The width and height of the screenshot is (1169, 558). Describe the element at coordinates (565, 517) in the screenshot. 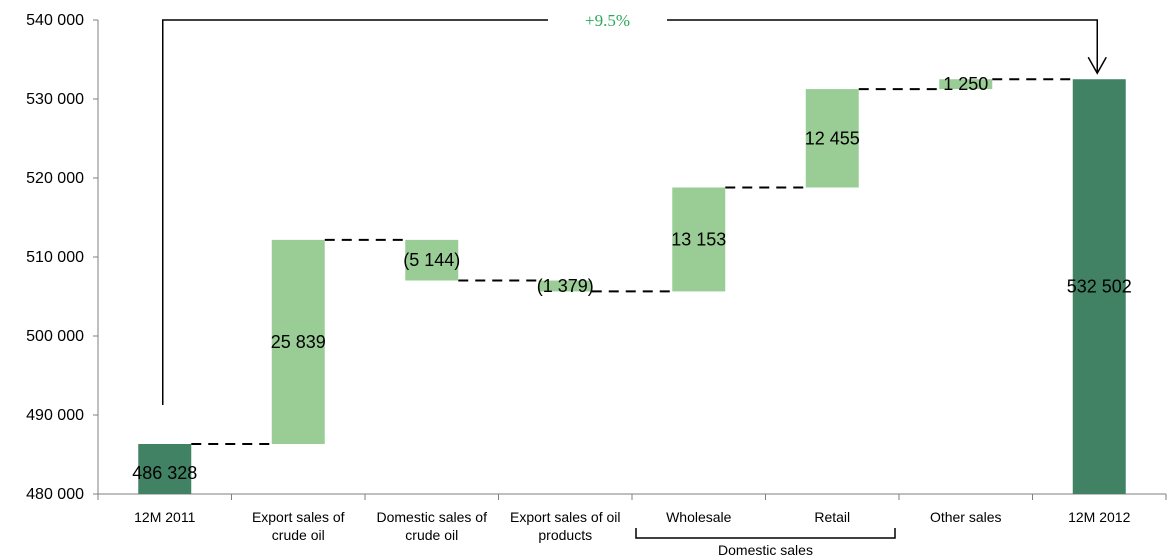

I see `x-category-label: Export sales of oil` at that location.